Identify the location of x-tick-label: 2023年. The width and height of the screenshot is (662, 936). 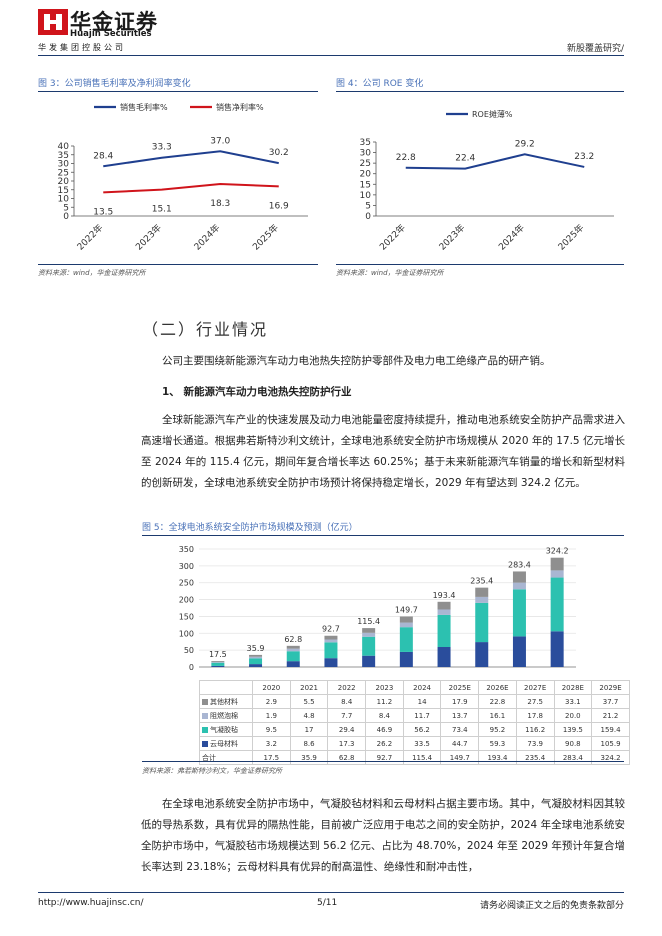
(148, 237).